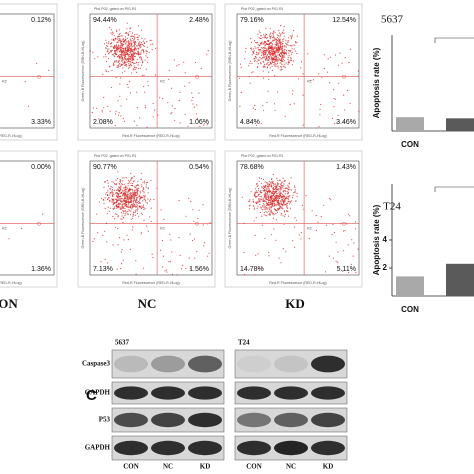 The image size is (474, 474). Describe the element at coordinates (151, 136) in the screenshot. I see `x-axis-label: Red-R Fluorescence (RED-R-HLog)` at that location.